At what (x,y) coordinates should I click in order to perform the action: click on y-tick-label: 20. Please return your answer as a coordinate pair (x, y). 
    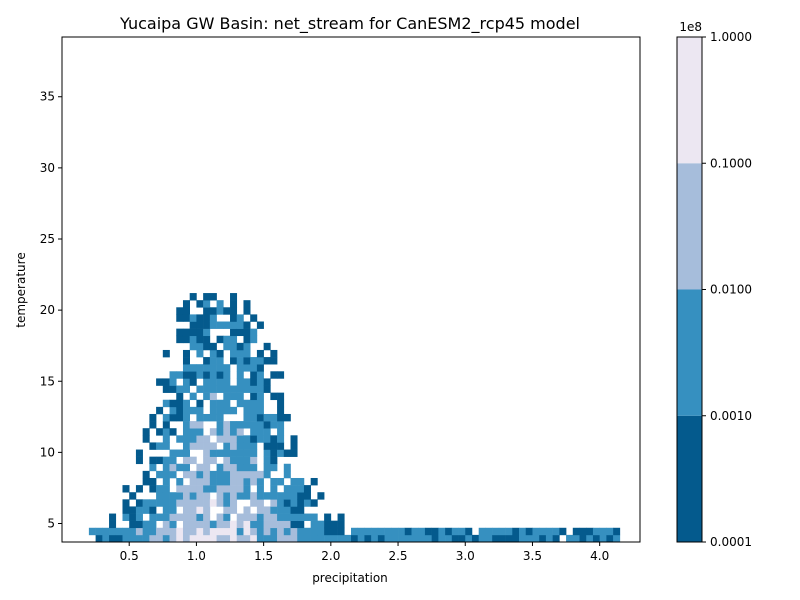
    Looking at the image, I should click on (47, 310).